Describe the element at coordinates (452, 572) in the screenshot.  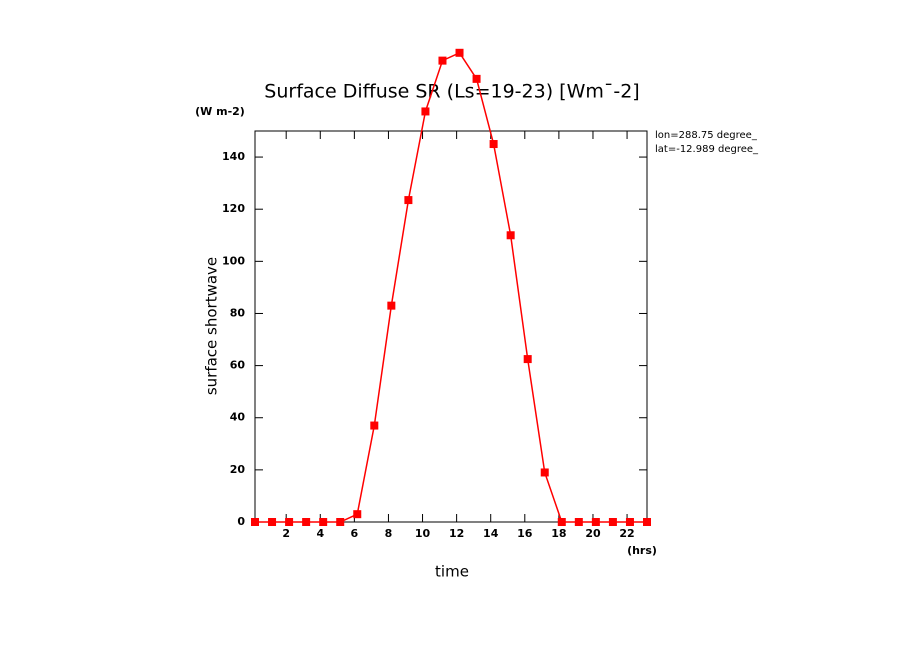
I see `x-axis-label: time` at that location.